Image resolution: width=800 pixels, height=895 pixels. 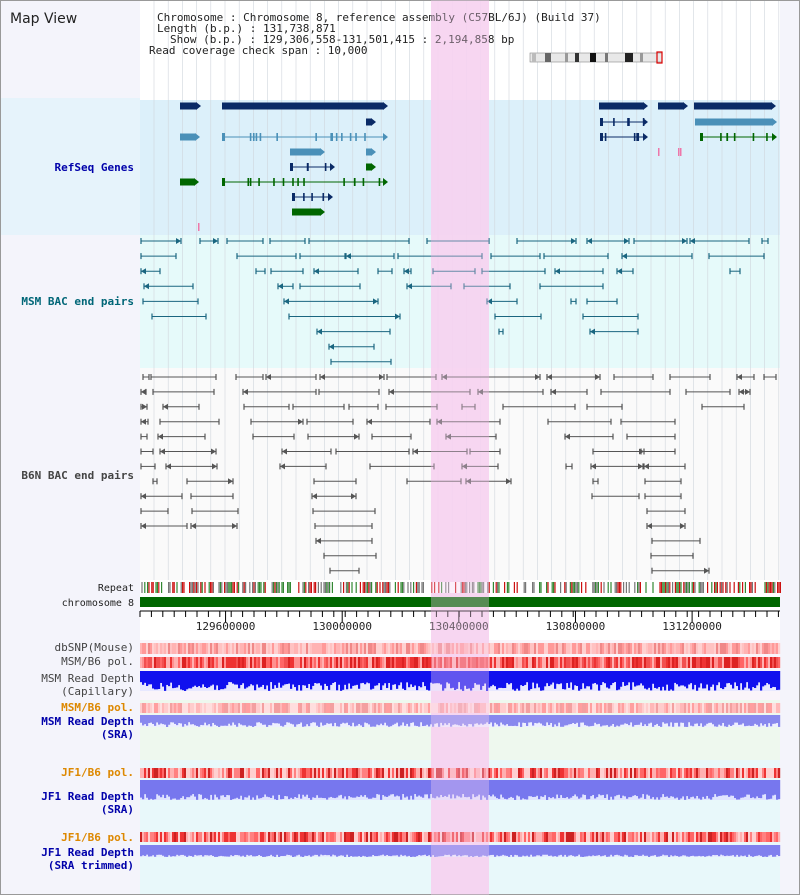 What do you see at coordinates (460, 721) in the screenshot?
I see `msm-depth-sra` at bounding box center [460, 721].